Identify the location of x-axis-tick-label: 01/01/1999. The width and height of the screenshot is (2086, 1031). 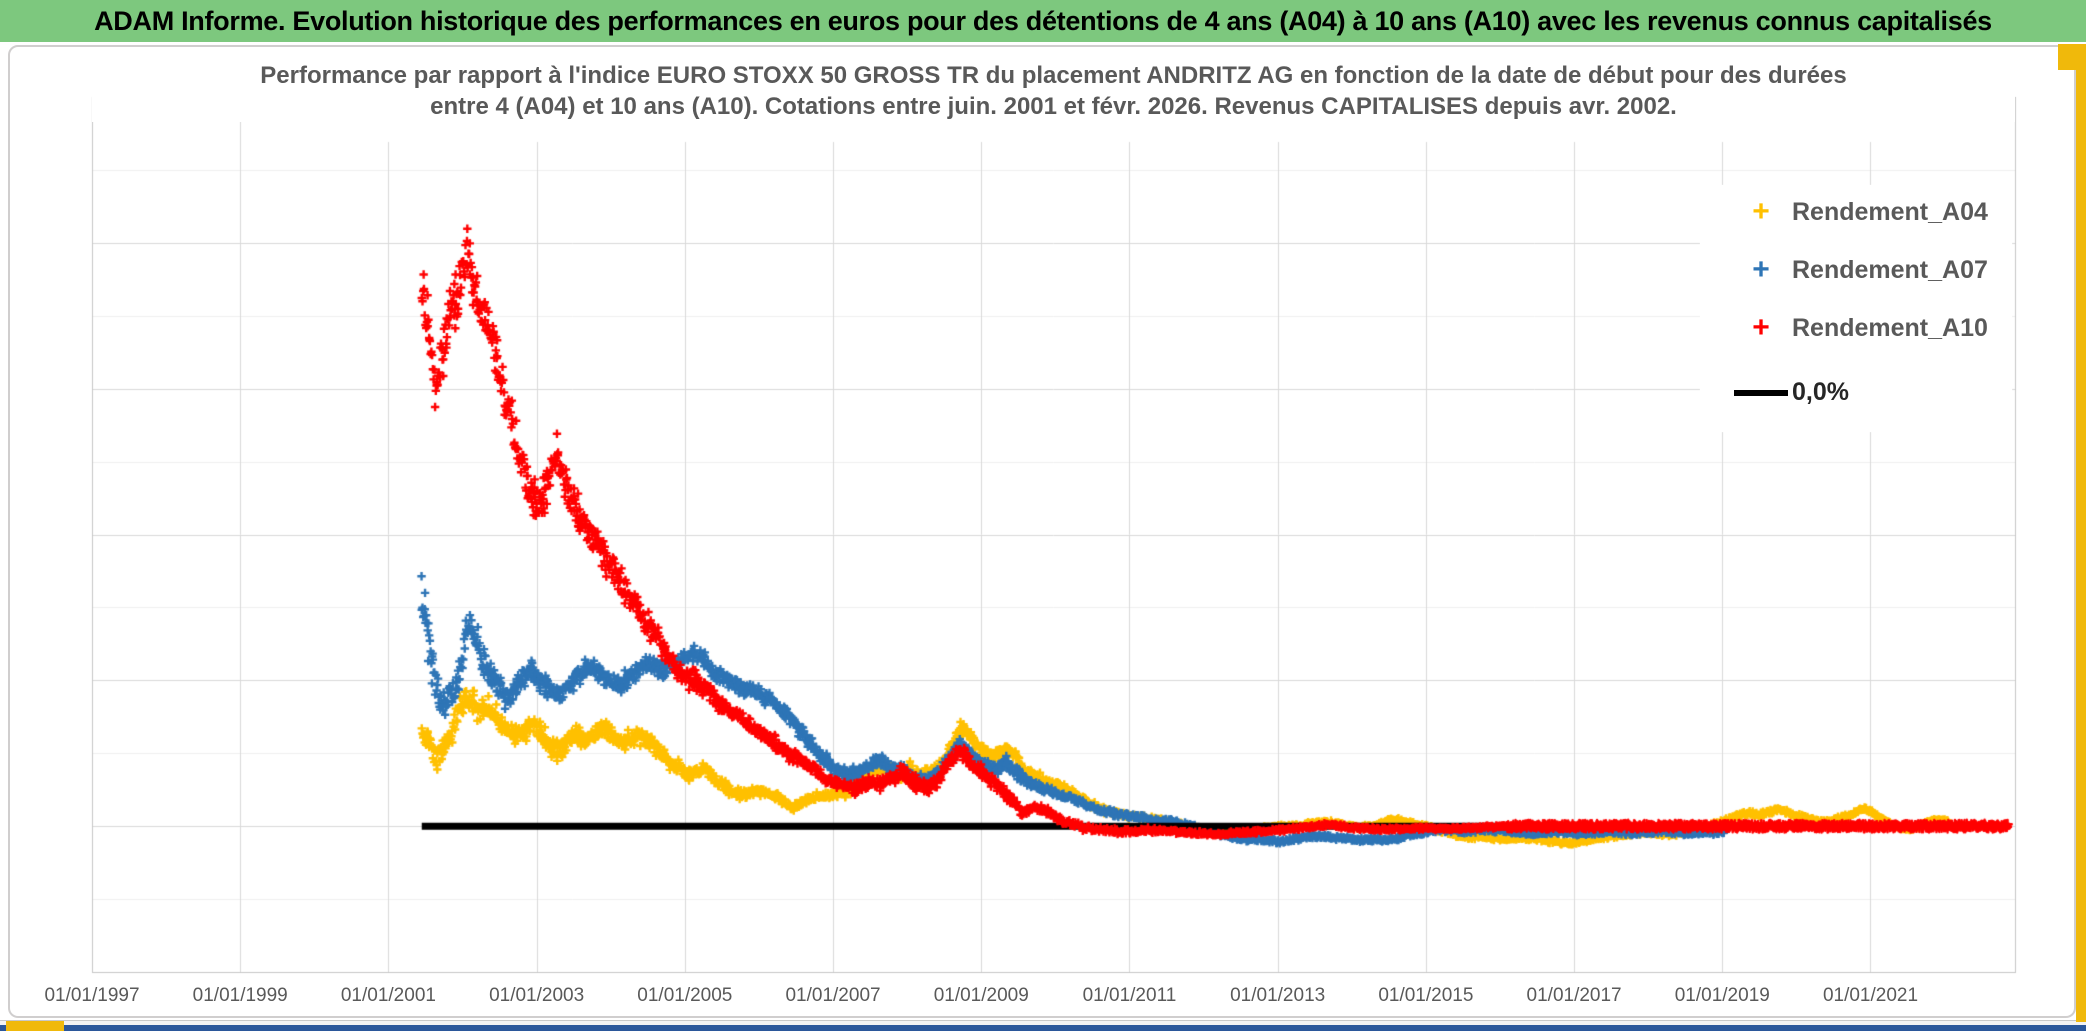
(240, 995).